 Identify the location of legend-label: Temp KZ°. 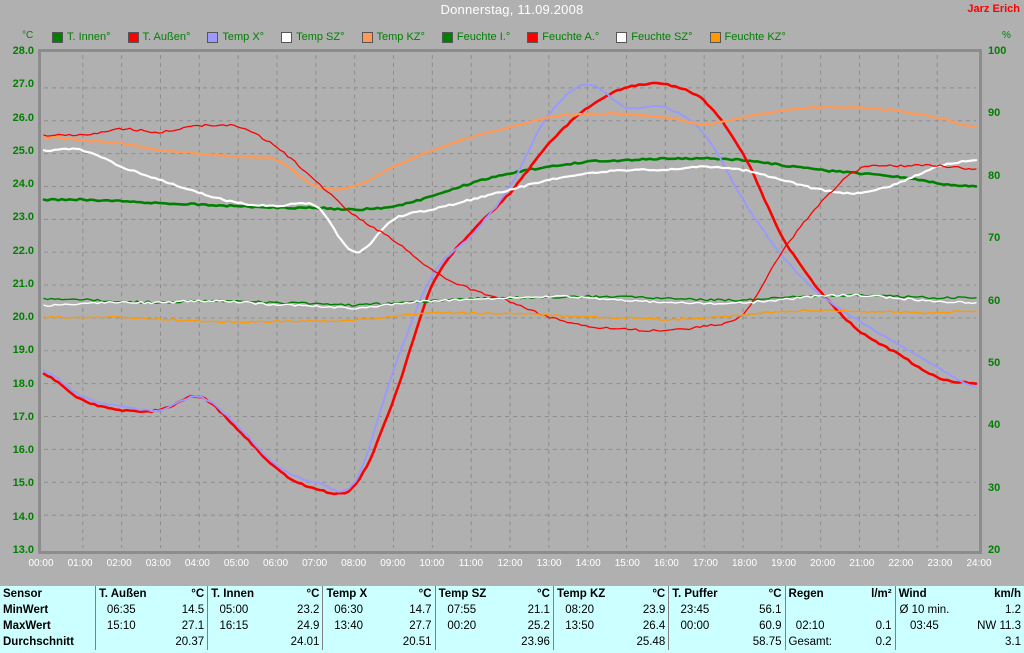
(400, 37).